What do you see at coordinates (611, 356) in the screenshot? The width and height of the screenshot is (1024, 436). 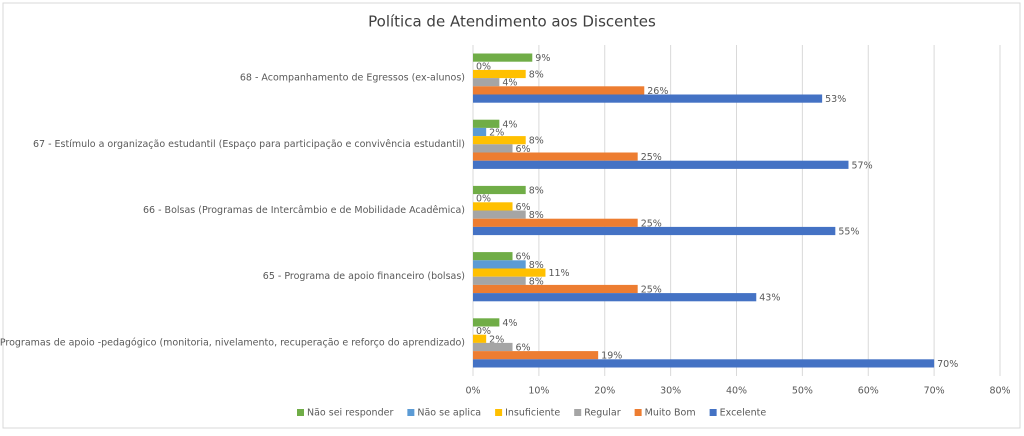 I see `data-label: 19%` at bounding box center [611, 356].